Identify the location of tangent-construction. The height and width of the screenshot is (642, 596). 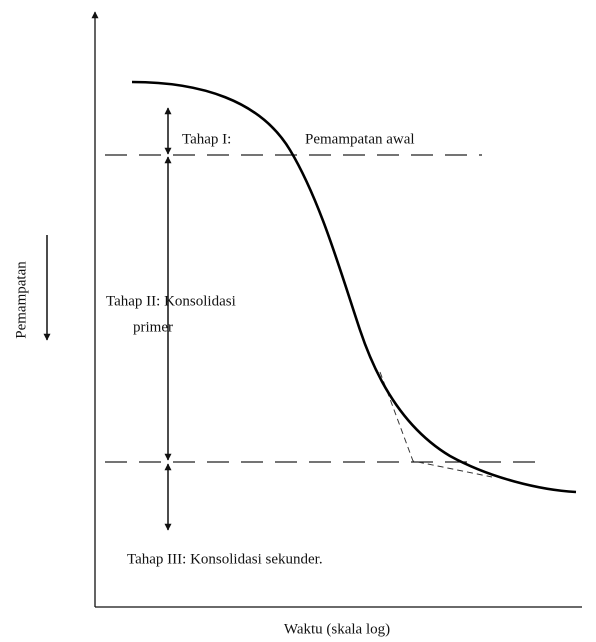
(436, 424).